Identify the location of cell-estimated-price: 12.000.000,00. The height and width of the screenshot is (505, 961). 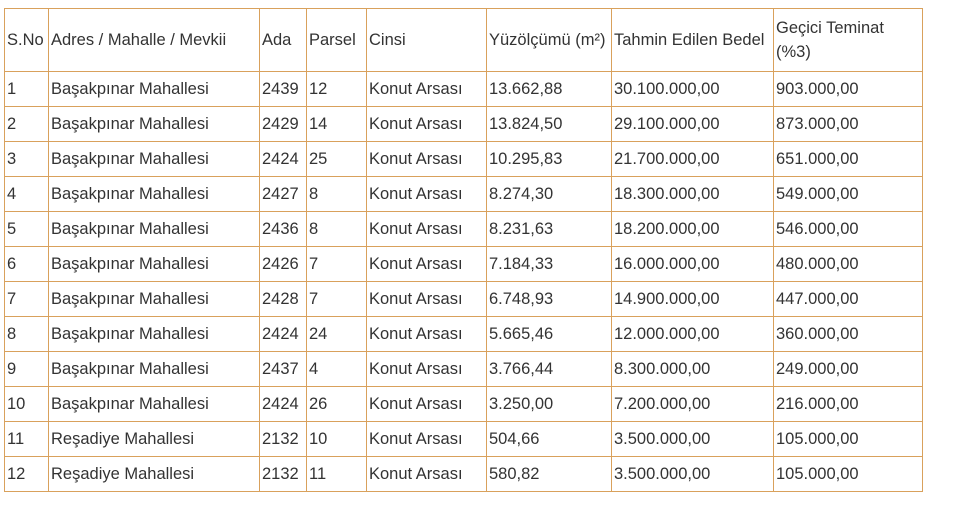
(692, 334).